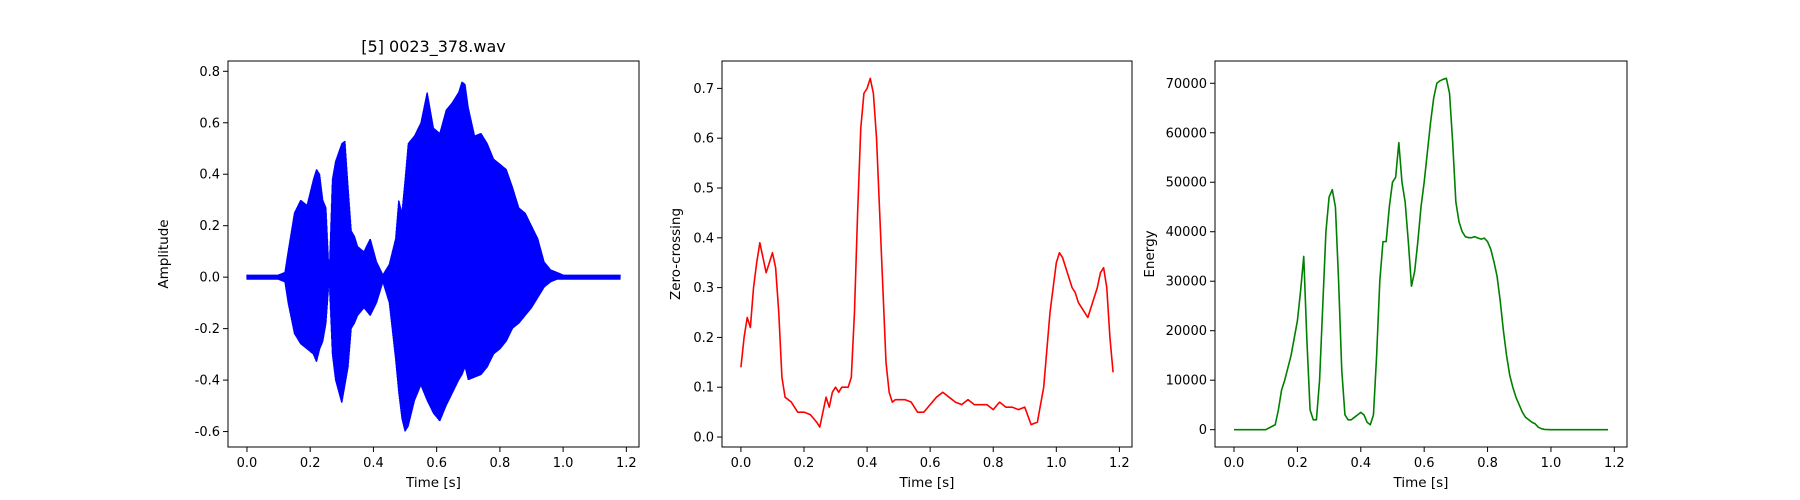  What do you see at coordinates (993, 463) in the screenshot?
I see `zero-crossing-x-tick-label: 0.8` at bounding box center [993, 463].